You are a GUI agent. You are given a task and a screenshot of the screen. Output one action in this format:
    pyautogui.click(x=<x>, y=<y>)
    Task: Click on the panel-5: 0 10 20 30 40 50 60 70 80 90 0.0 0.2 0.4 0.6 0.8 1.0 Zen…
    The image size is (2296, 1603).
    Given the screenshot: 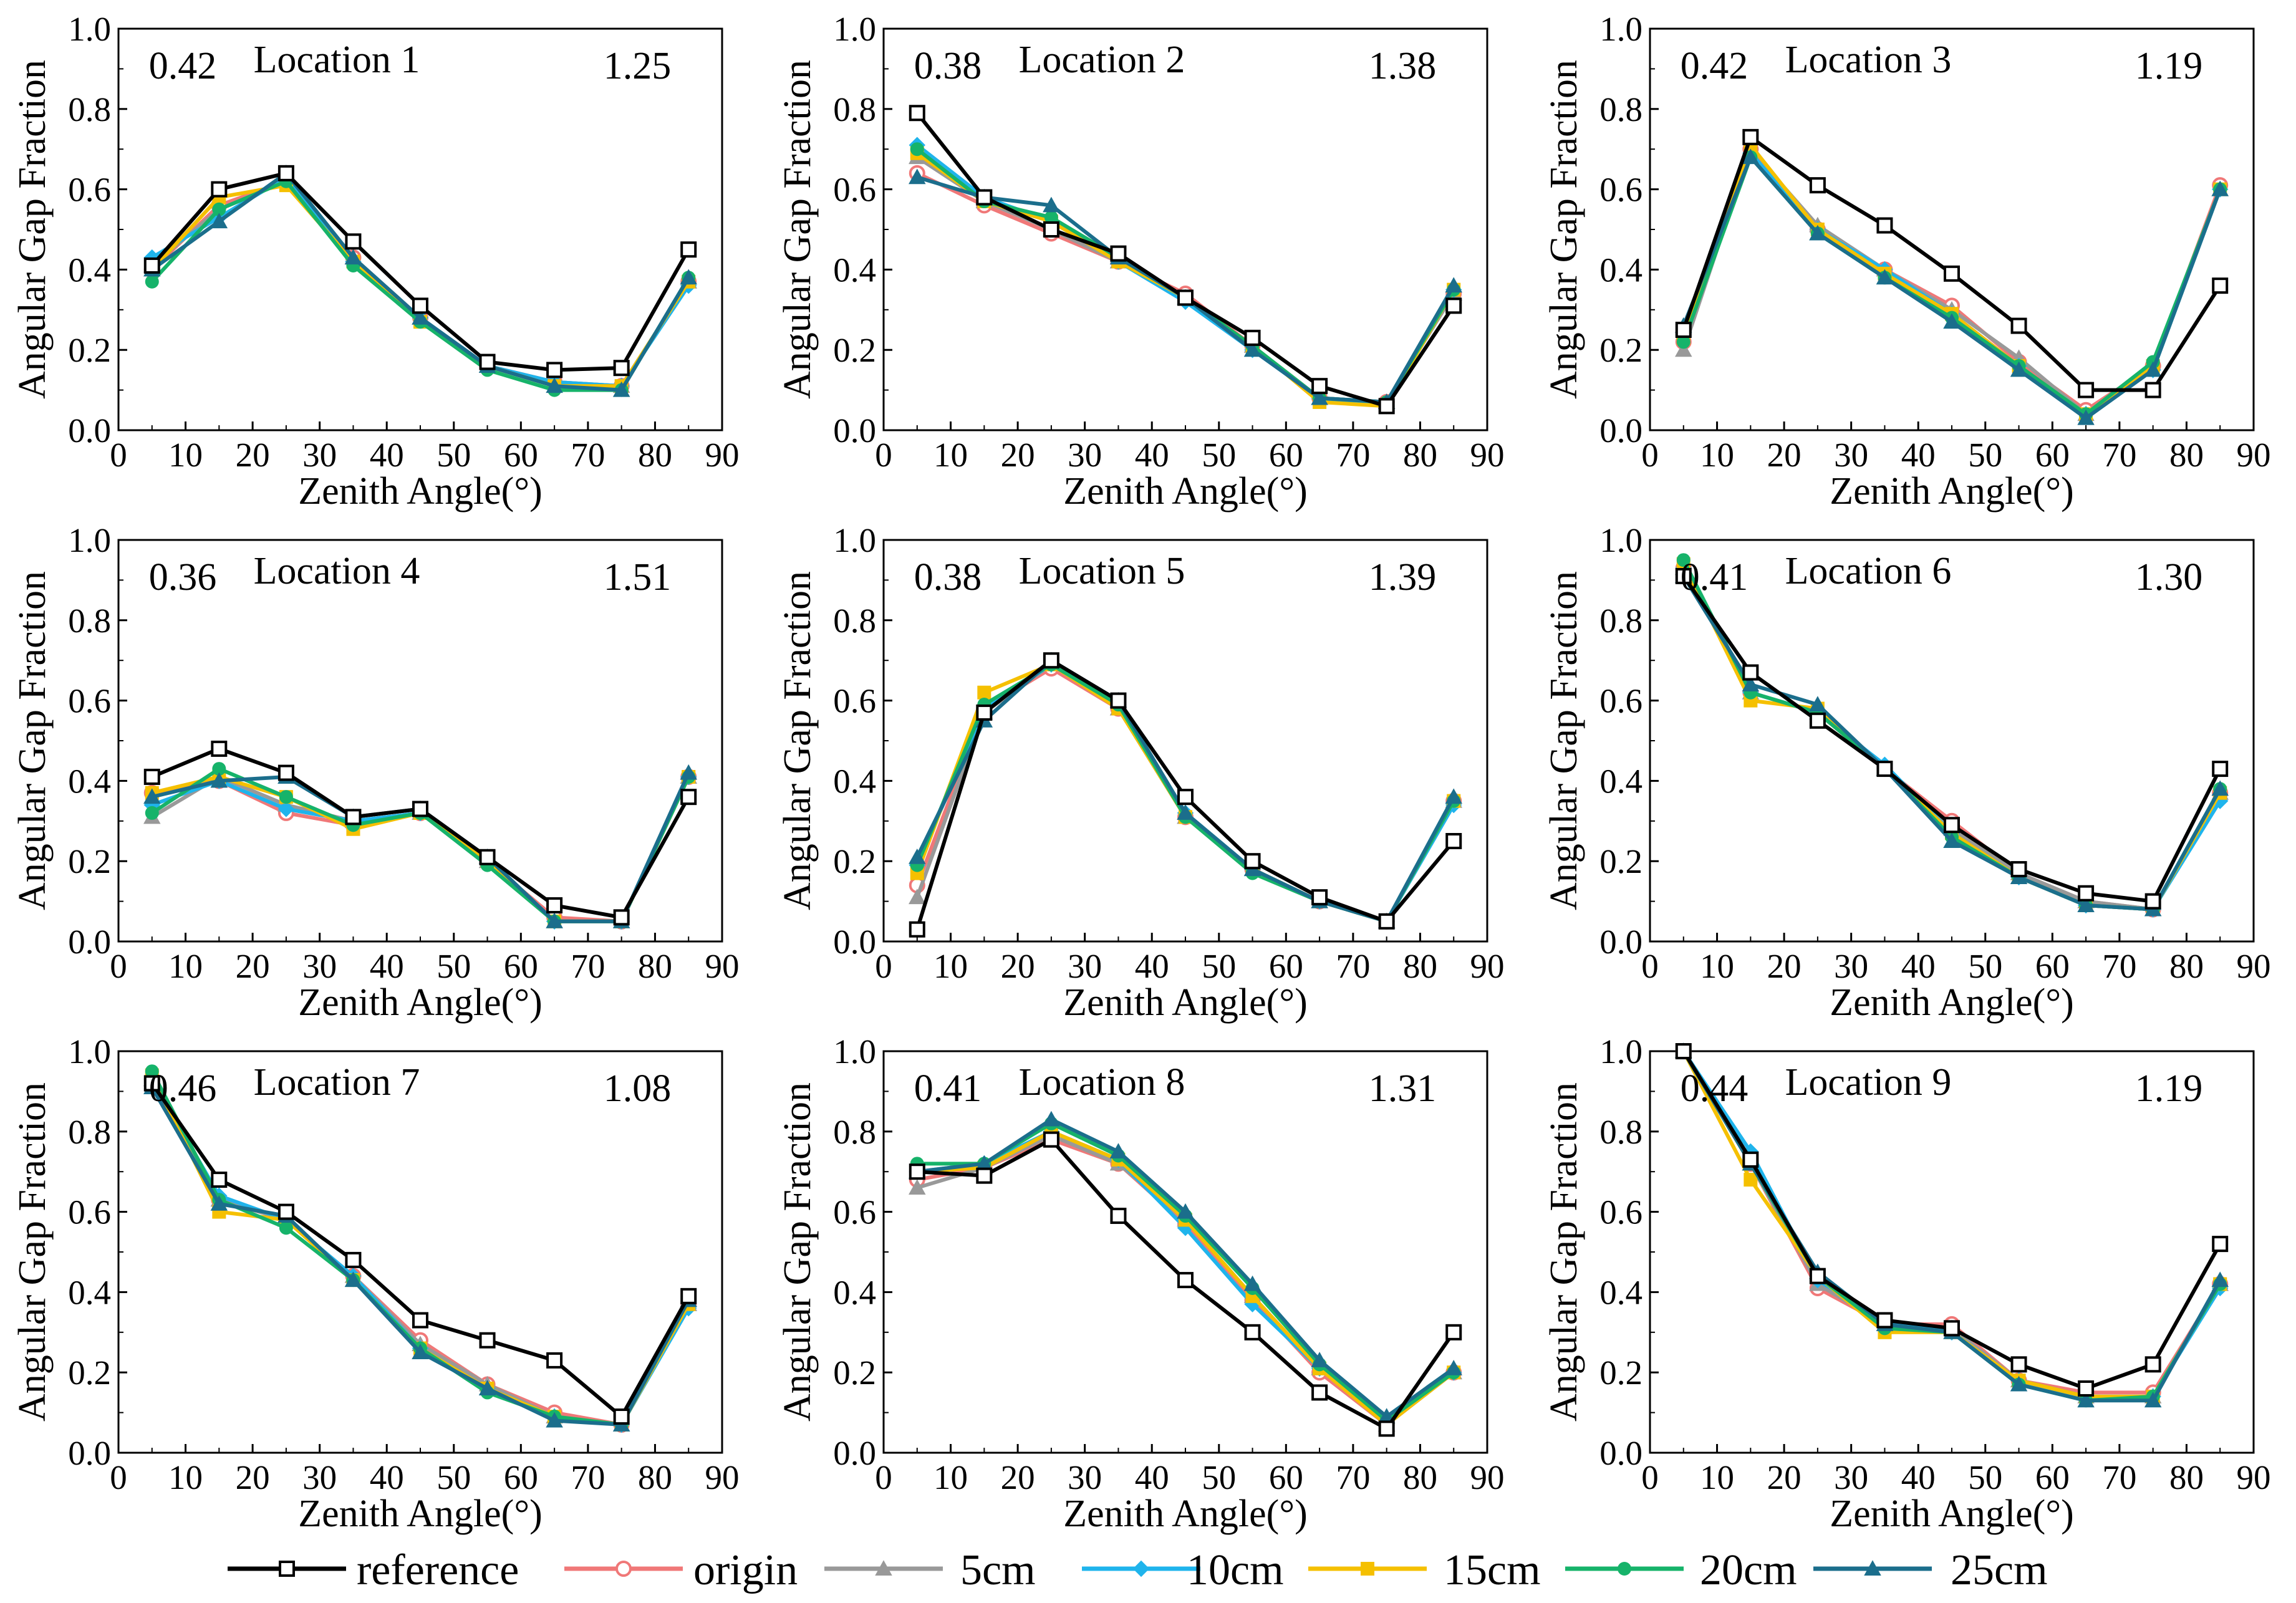 What is the action you would take?
    pyautogui.click(x=1140, y=772)
    